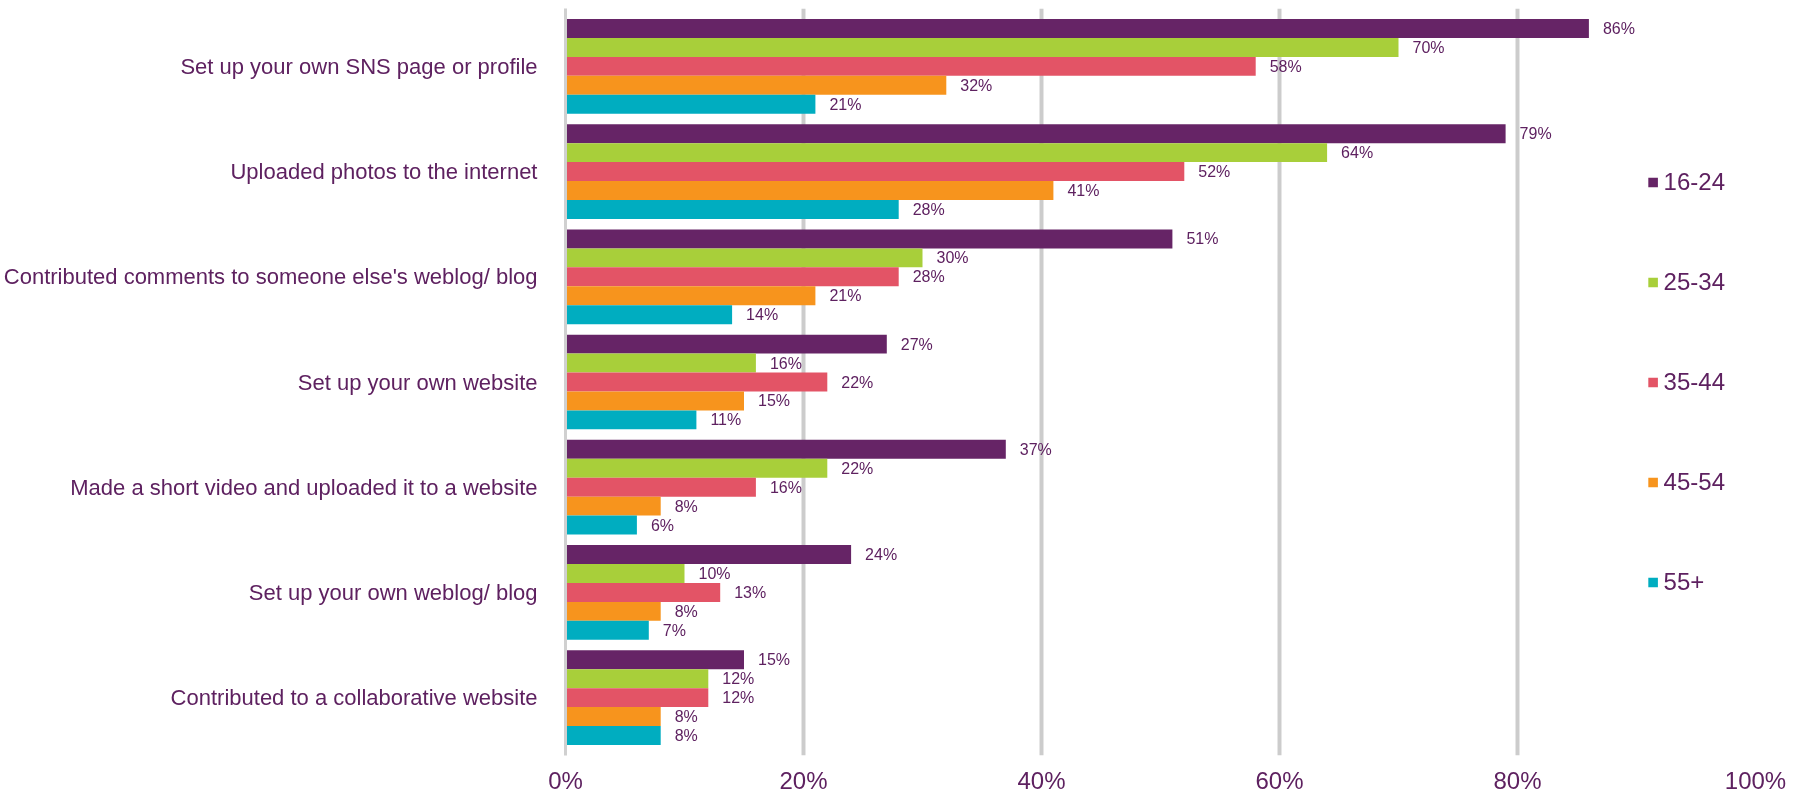 This screenshot has height=796, width=1815. I want to click on y-tick-label: Set up your own SNS page or profile, so click(359, 66).